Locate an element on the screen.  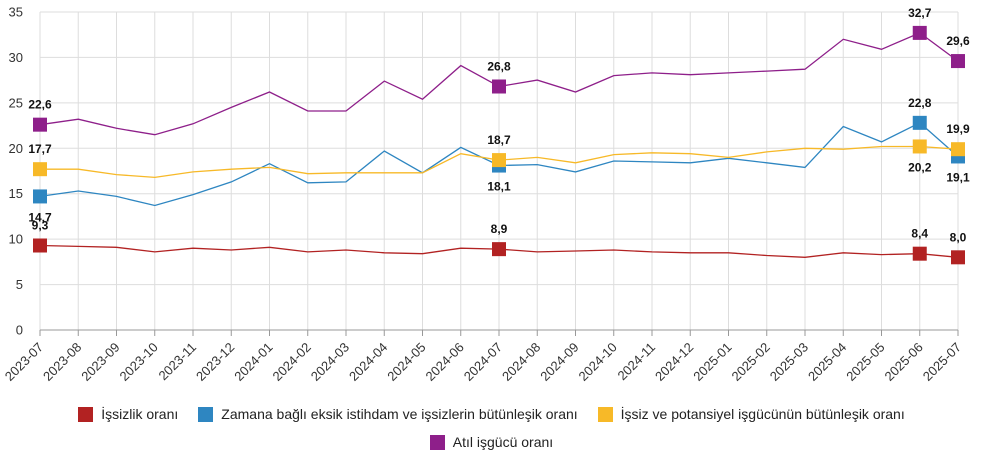
y-tick-label: 20 is located at coordinates (16, 148).